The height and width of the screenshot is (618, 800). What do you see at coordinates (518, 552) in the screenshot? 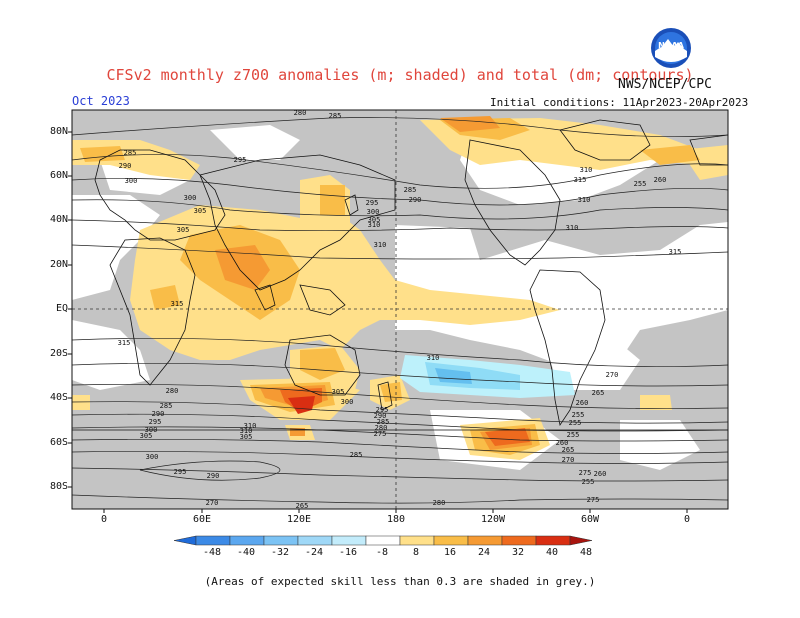
I see `colorbar-label: 32` at bounding box center [518, 552].